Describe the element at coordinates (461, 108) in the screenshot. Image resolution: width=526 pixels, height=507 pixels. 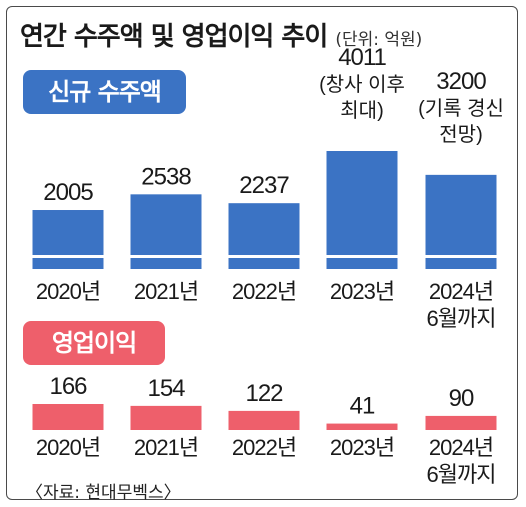
I see `orders-annotation: (기록 경신` at that location.